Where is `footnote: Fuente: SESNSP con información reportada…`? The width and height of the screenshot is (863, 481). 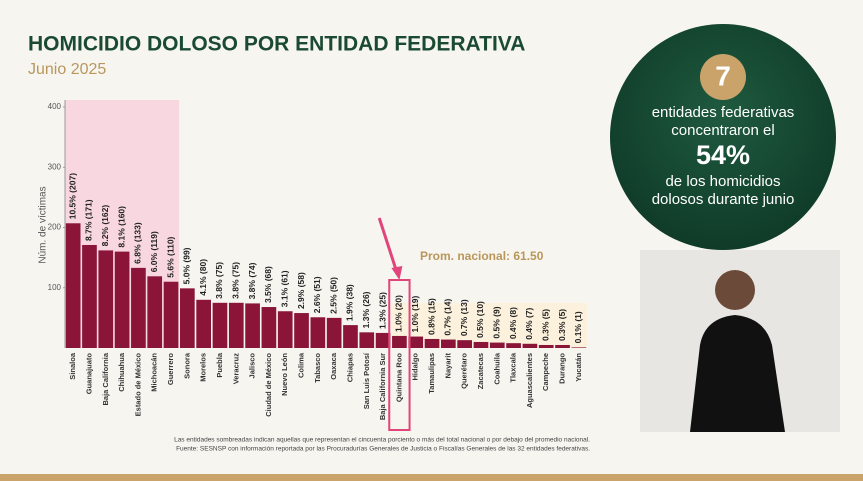
footnote: Fuente: SESNSP con información reportada… is located at coordinates (383, 449).